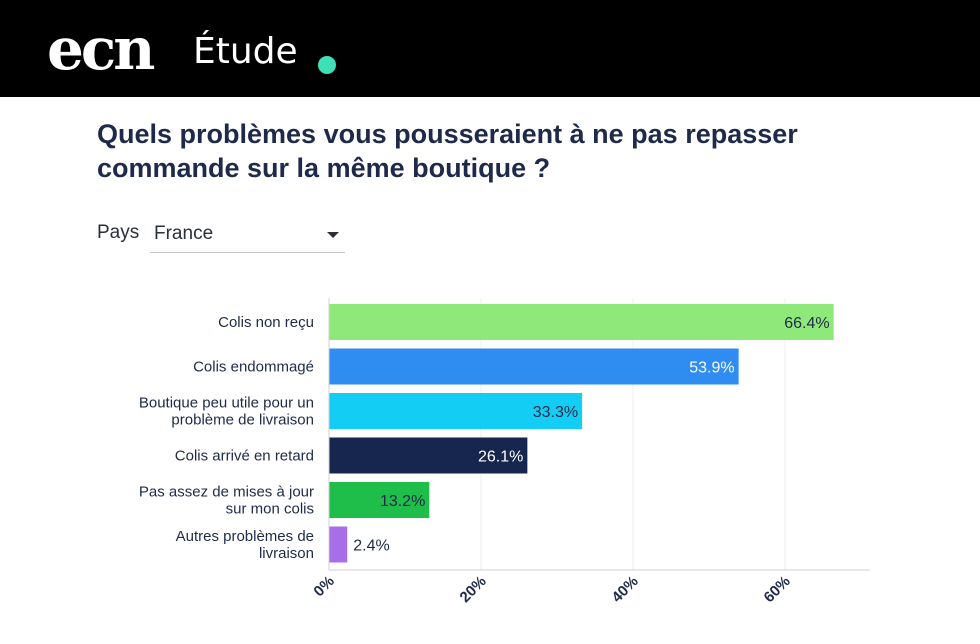 The height and width of the screenshot is (644, 980). Describe the element at coordinates (270, 509) in the screenshot. I see `category-label: sur mon colis` at that location.